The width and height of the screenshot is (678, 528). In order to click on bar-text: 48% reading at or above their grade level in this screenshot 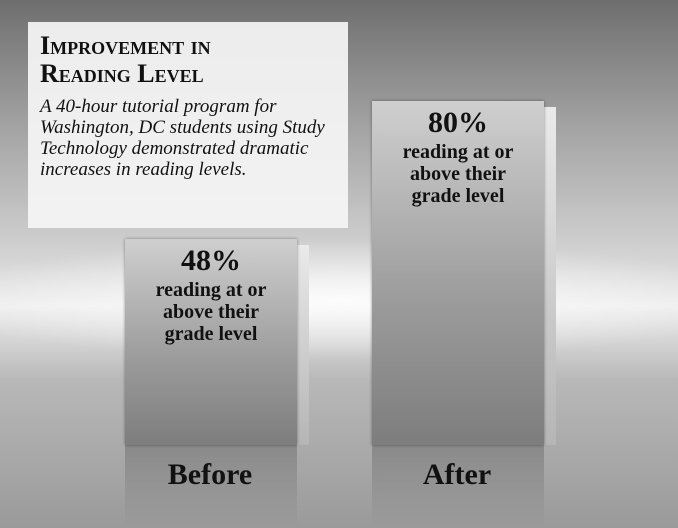, I will do `click(211, 294)`.